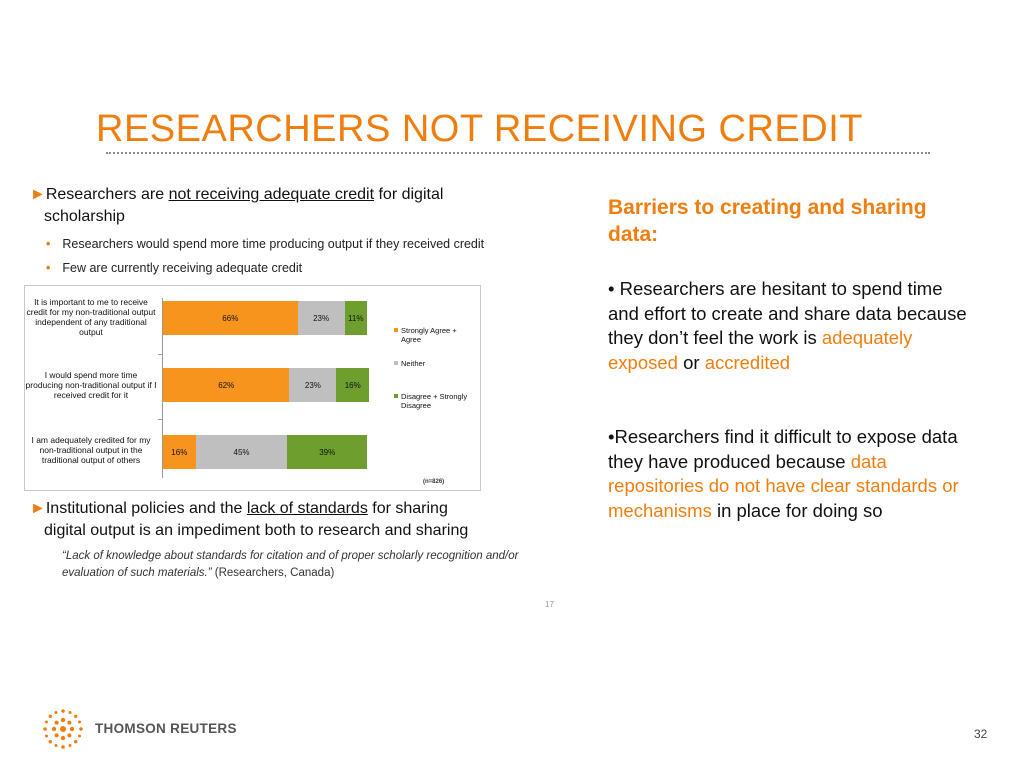  I want to click on bar-segment-disagree: 11%, so click(355, 318).